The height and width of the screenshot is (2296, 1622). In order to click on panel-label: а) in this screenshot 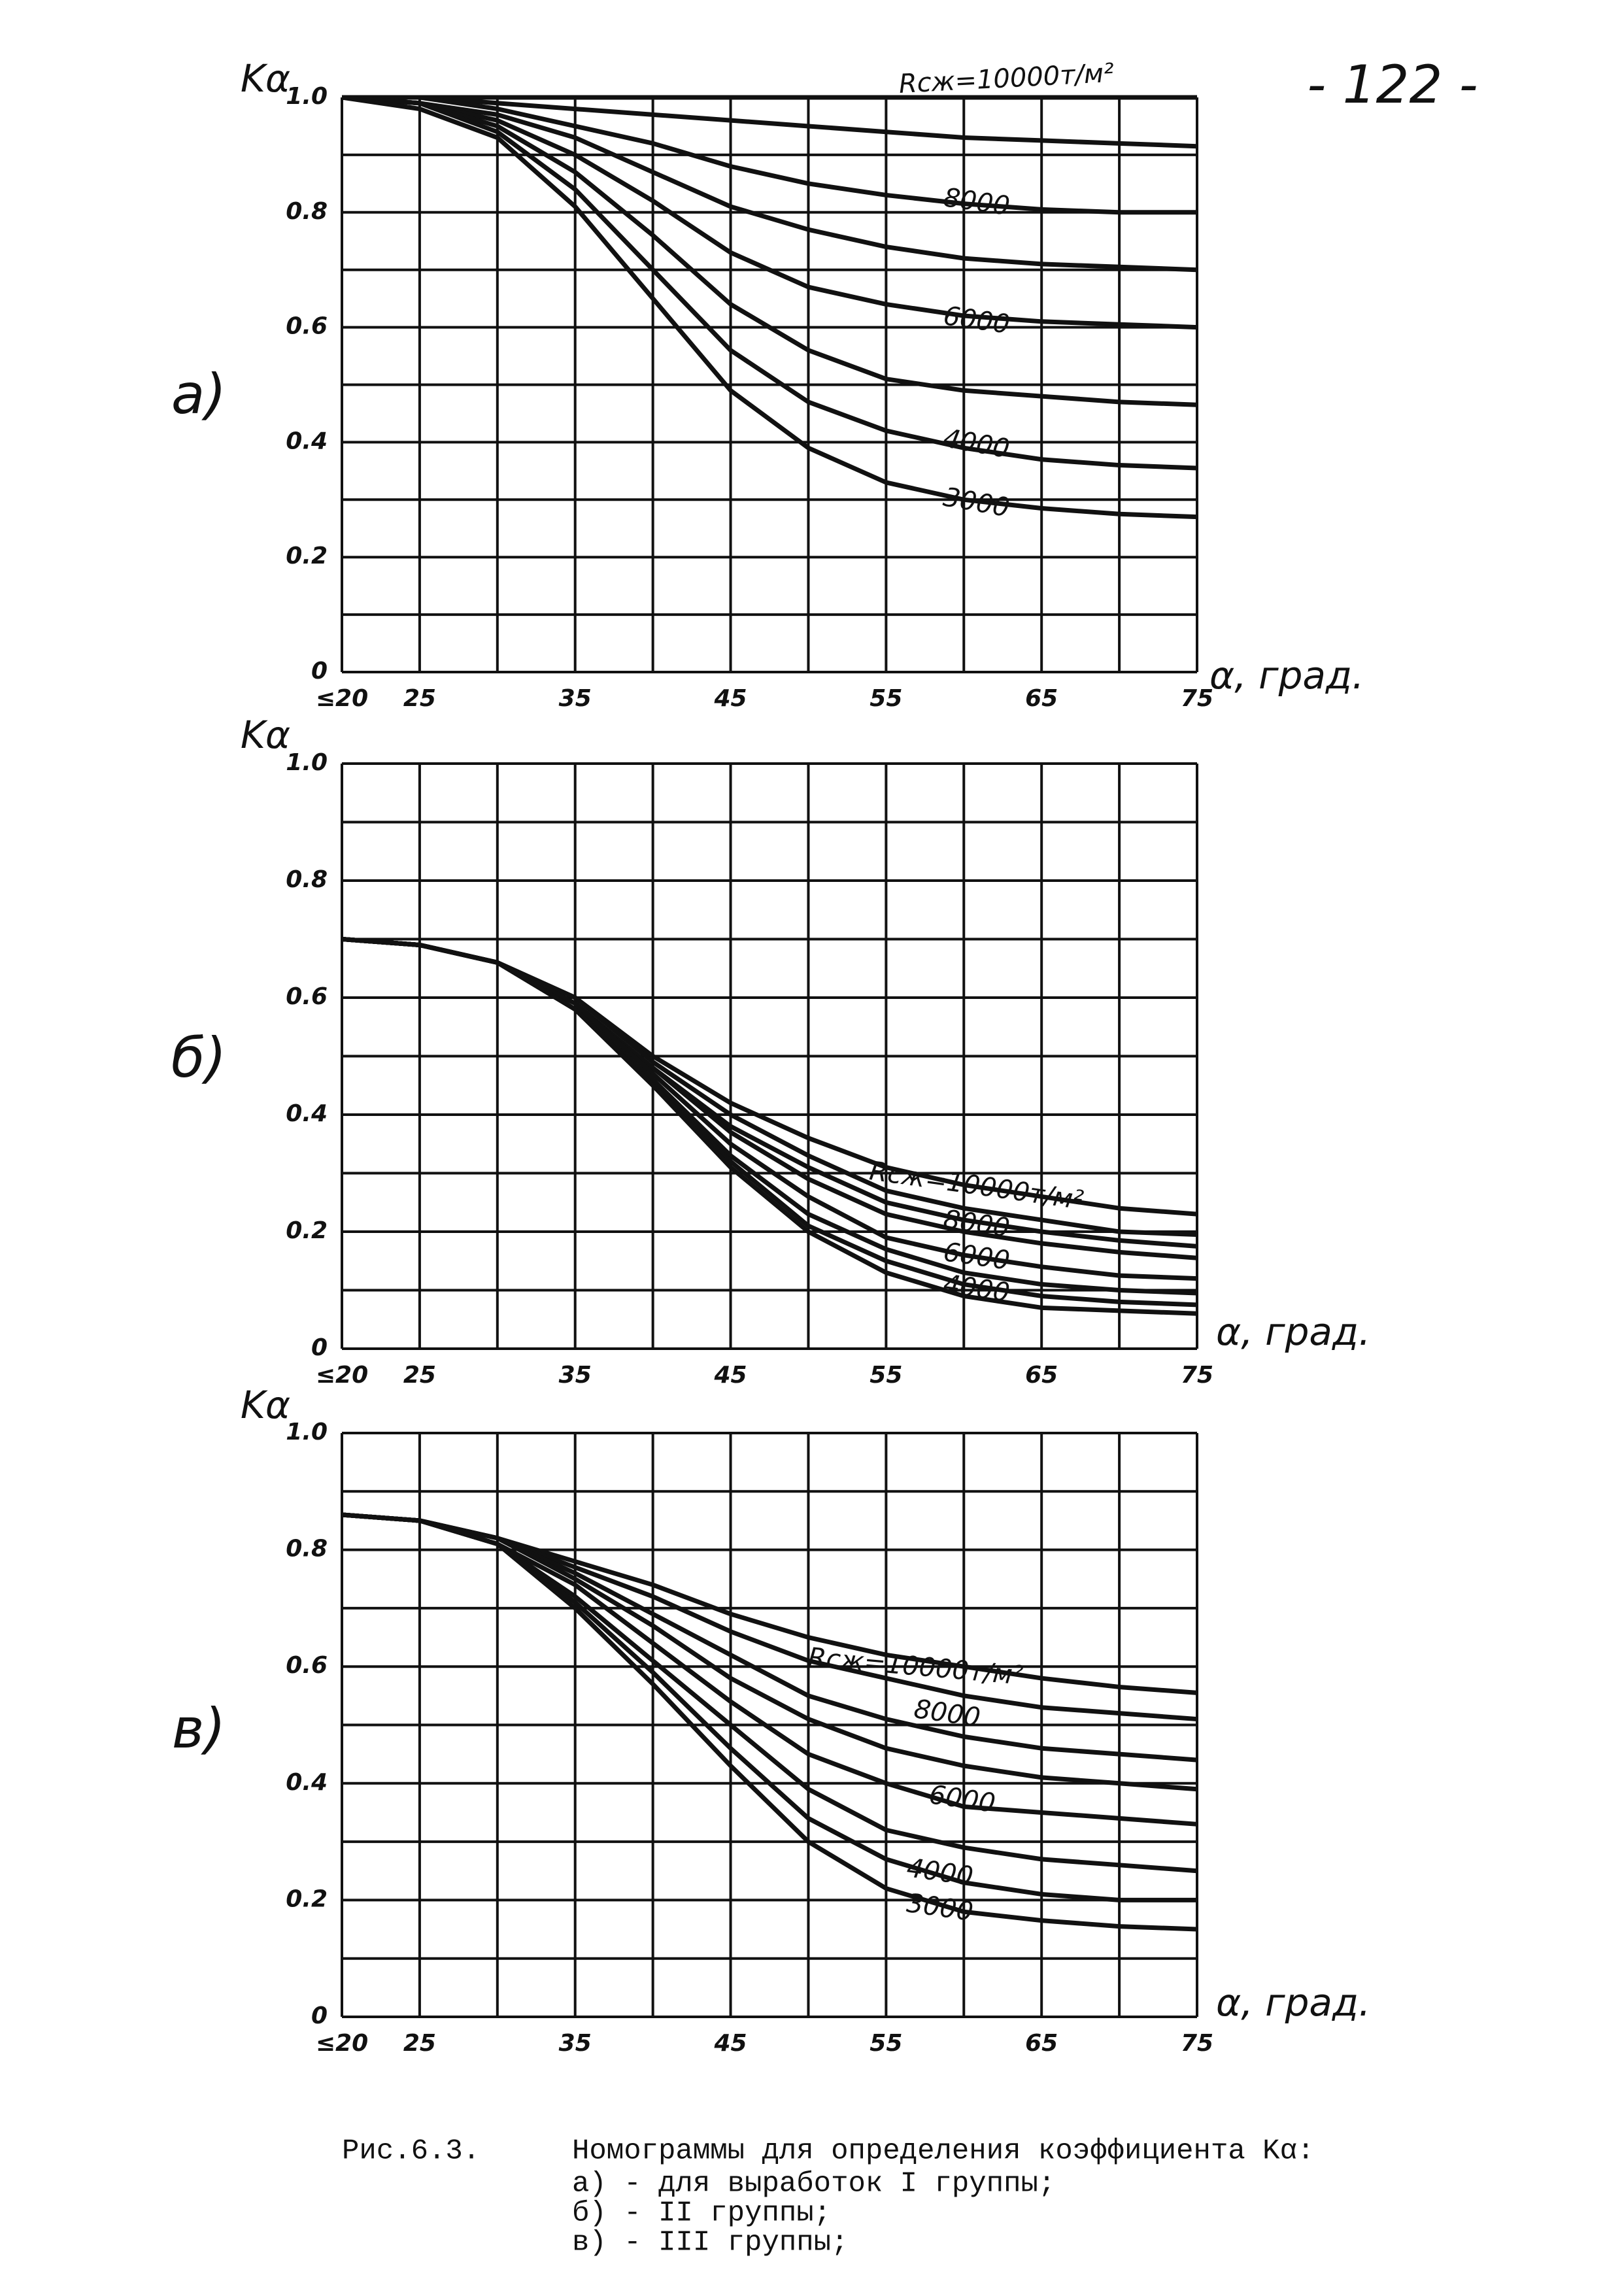, I will do `click(198, 394)`.